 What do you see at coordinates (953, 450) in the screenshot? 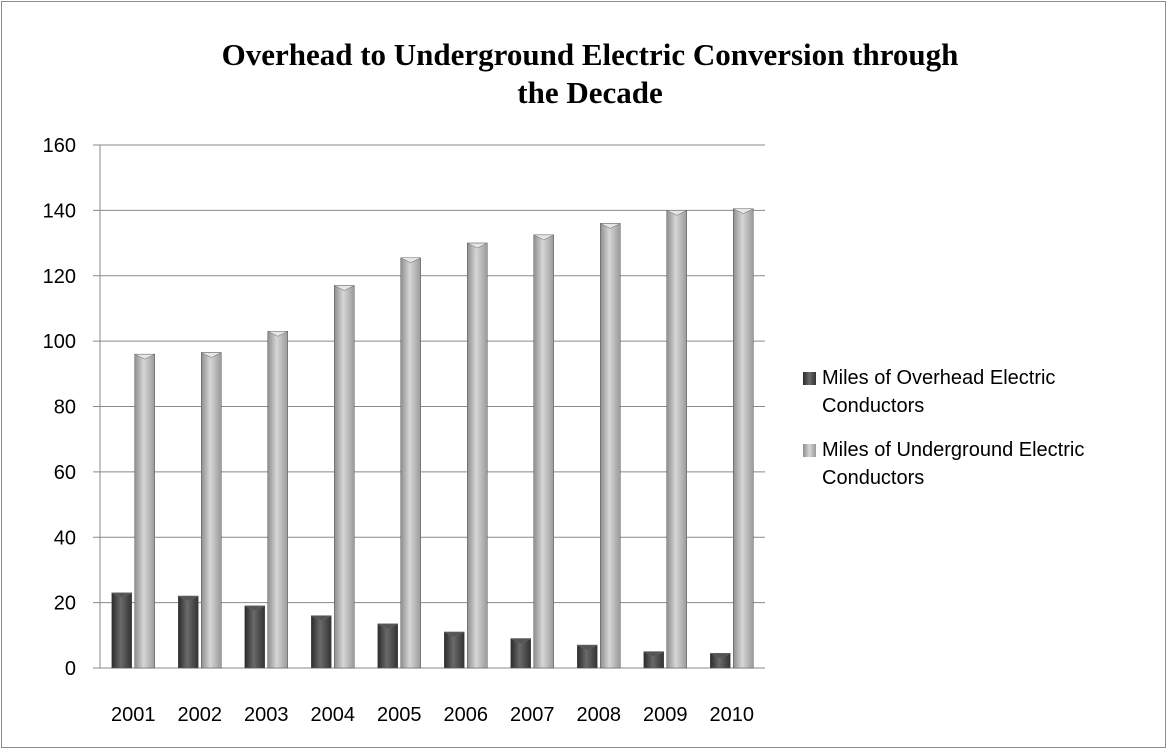
I see `legend-label-underground-line-1: Miles of Underground Electric` at bounding box center [953, 450].